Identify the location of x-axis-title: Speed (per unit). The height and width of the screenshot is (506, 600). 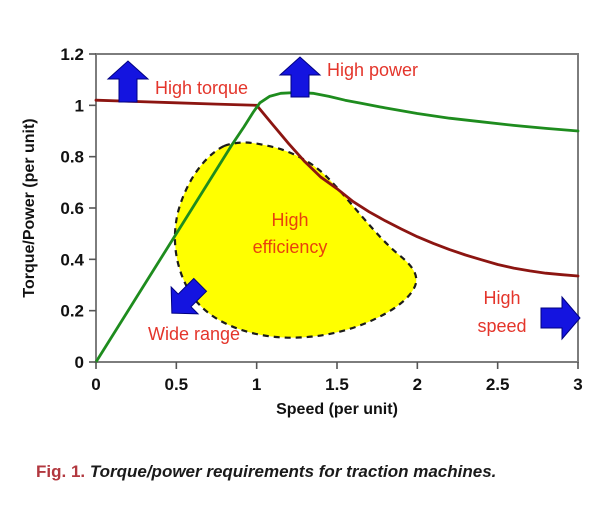
(337, 409).